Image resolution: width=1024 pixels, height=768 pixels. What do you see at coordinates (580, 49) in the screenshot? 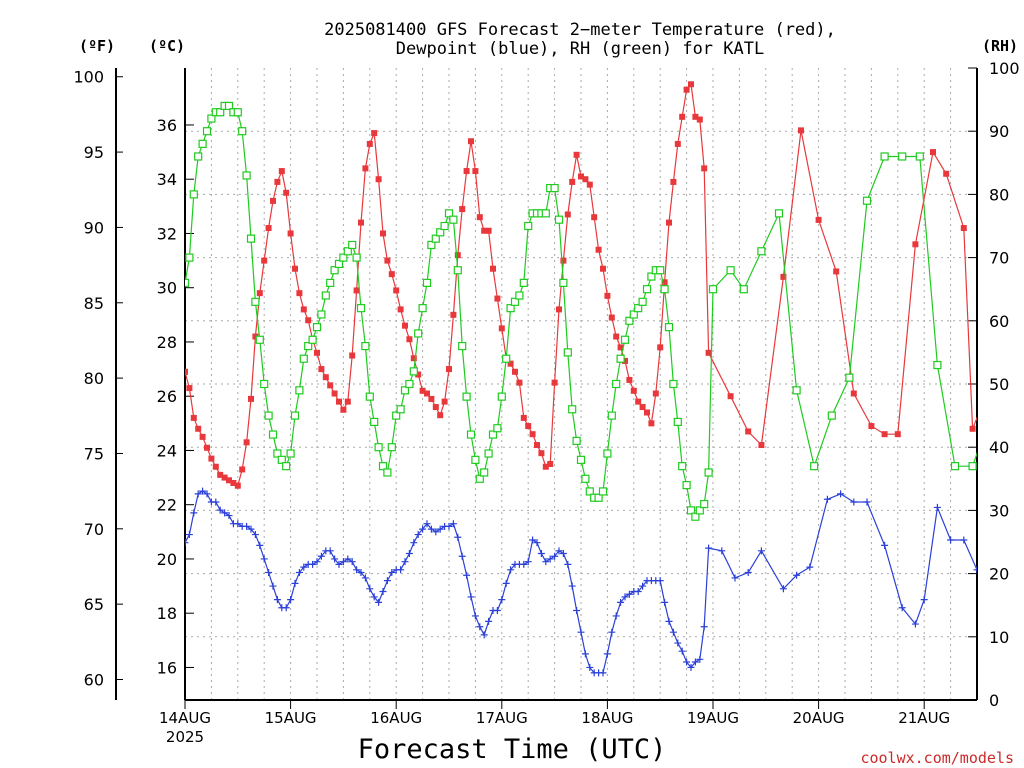
I see `chart-title-line-2: Dewpoint (blue), RH (green) for KATL` at bounding box center [580, 49].